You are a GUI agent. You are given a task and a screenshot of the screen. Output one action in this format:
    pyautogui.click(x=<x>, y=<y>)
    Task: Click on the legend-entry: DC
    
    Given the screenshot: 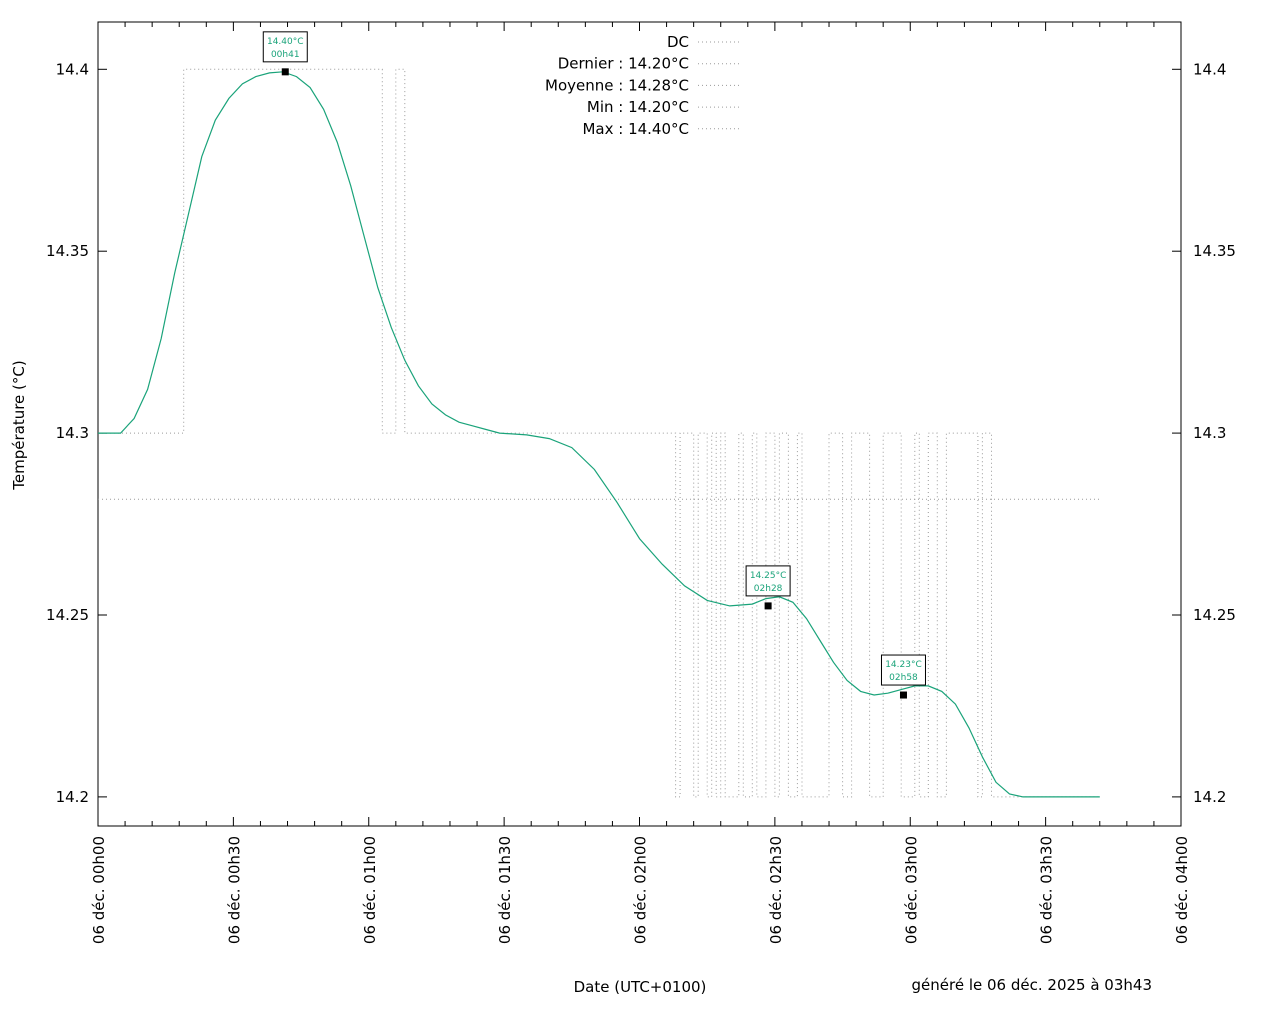 What is the action you would take?
    pyautogui.click(x=678, y=42)
    